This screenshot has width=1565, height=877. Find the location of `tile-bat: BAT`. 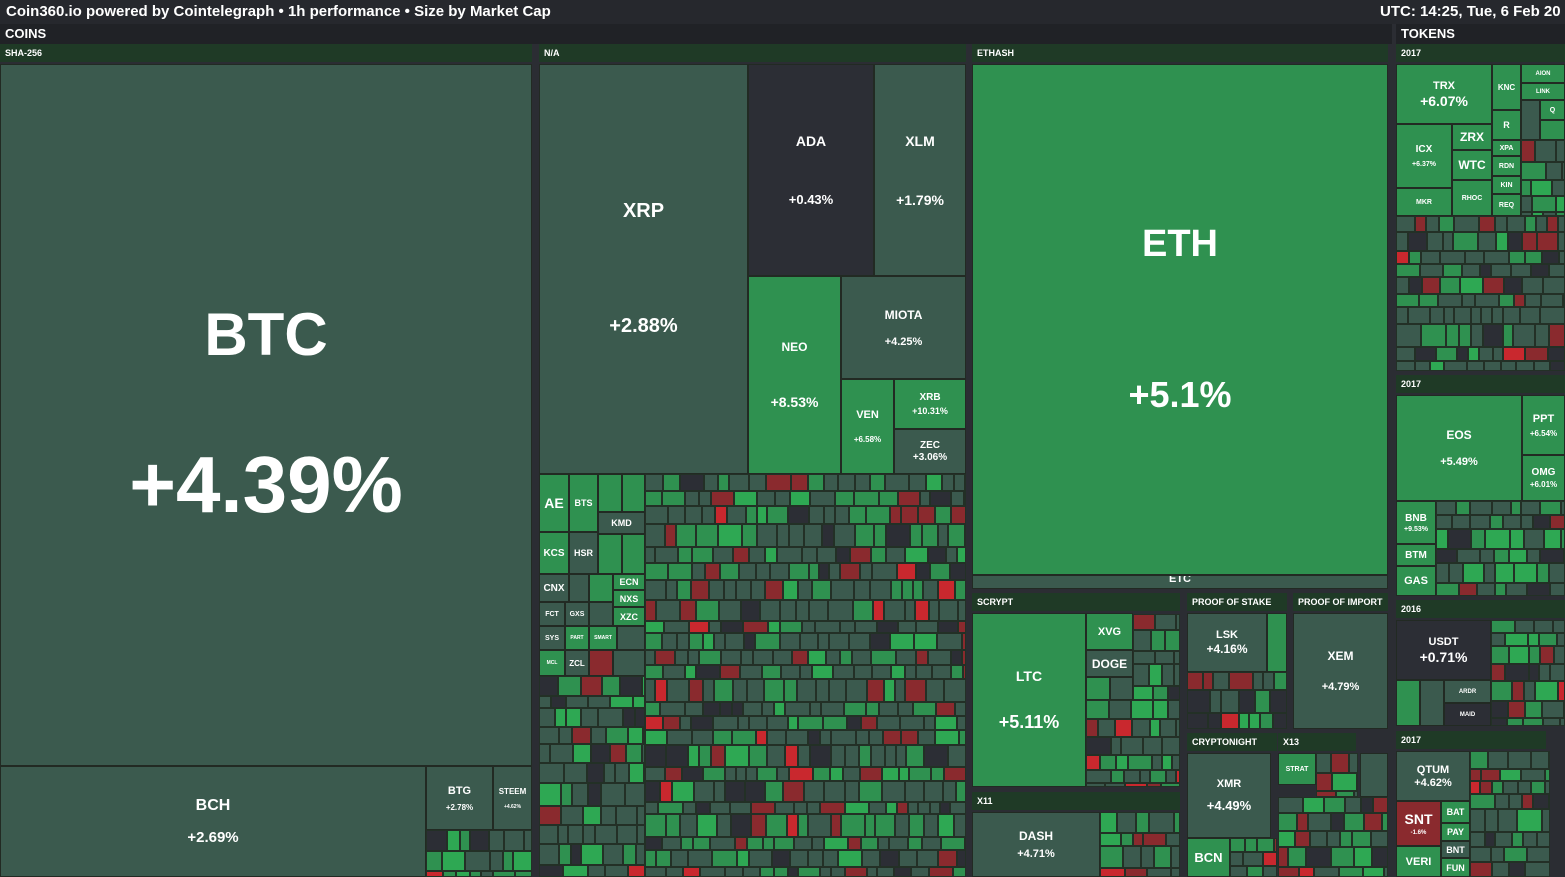

tile-bat: BAT is located at coordinates (1455, 812).